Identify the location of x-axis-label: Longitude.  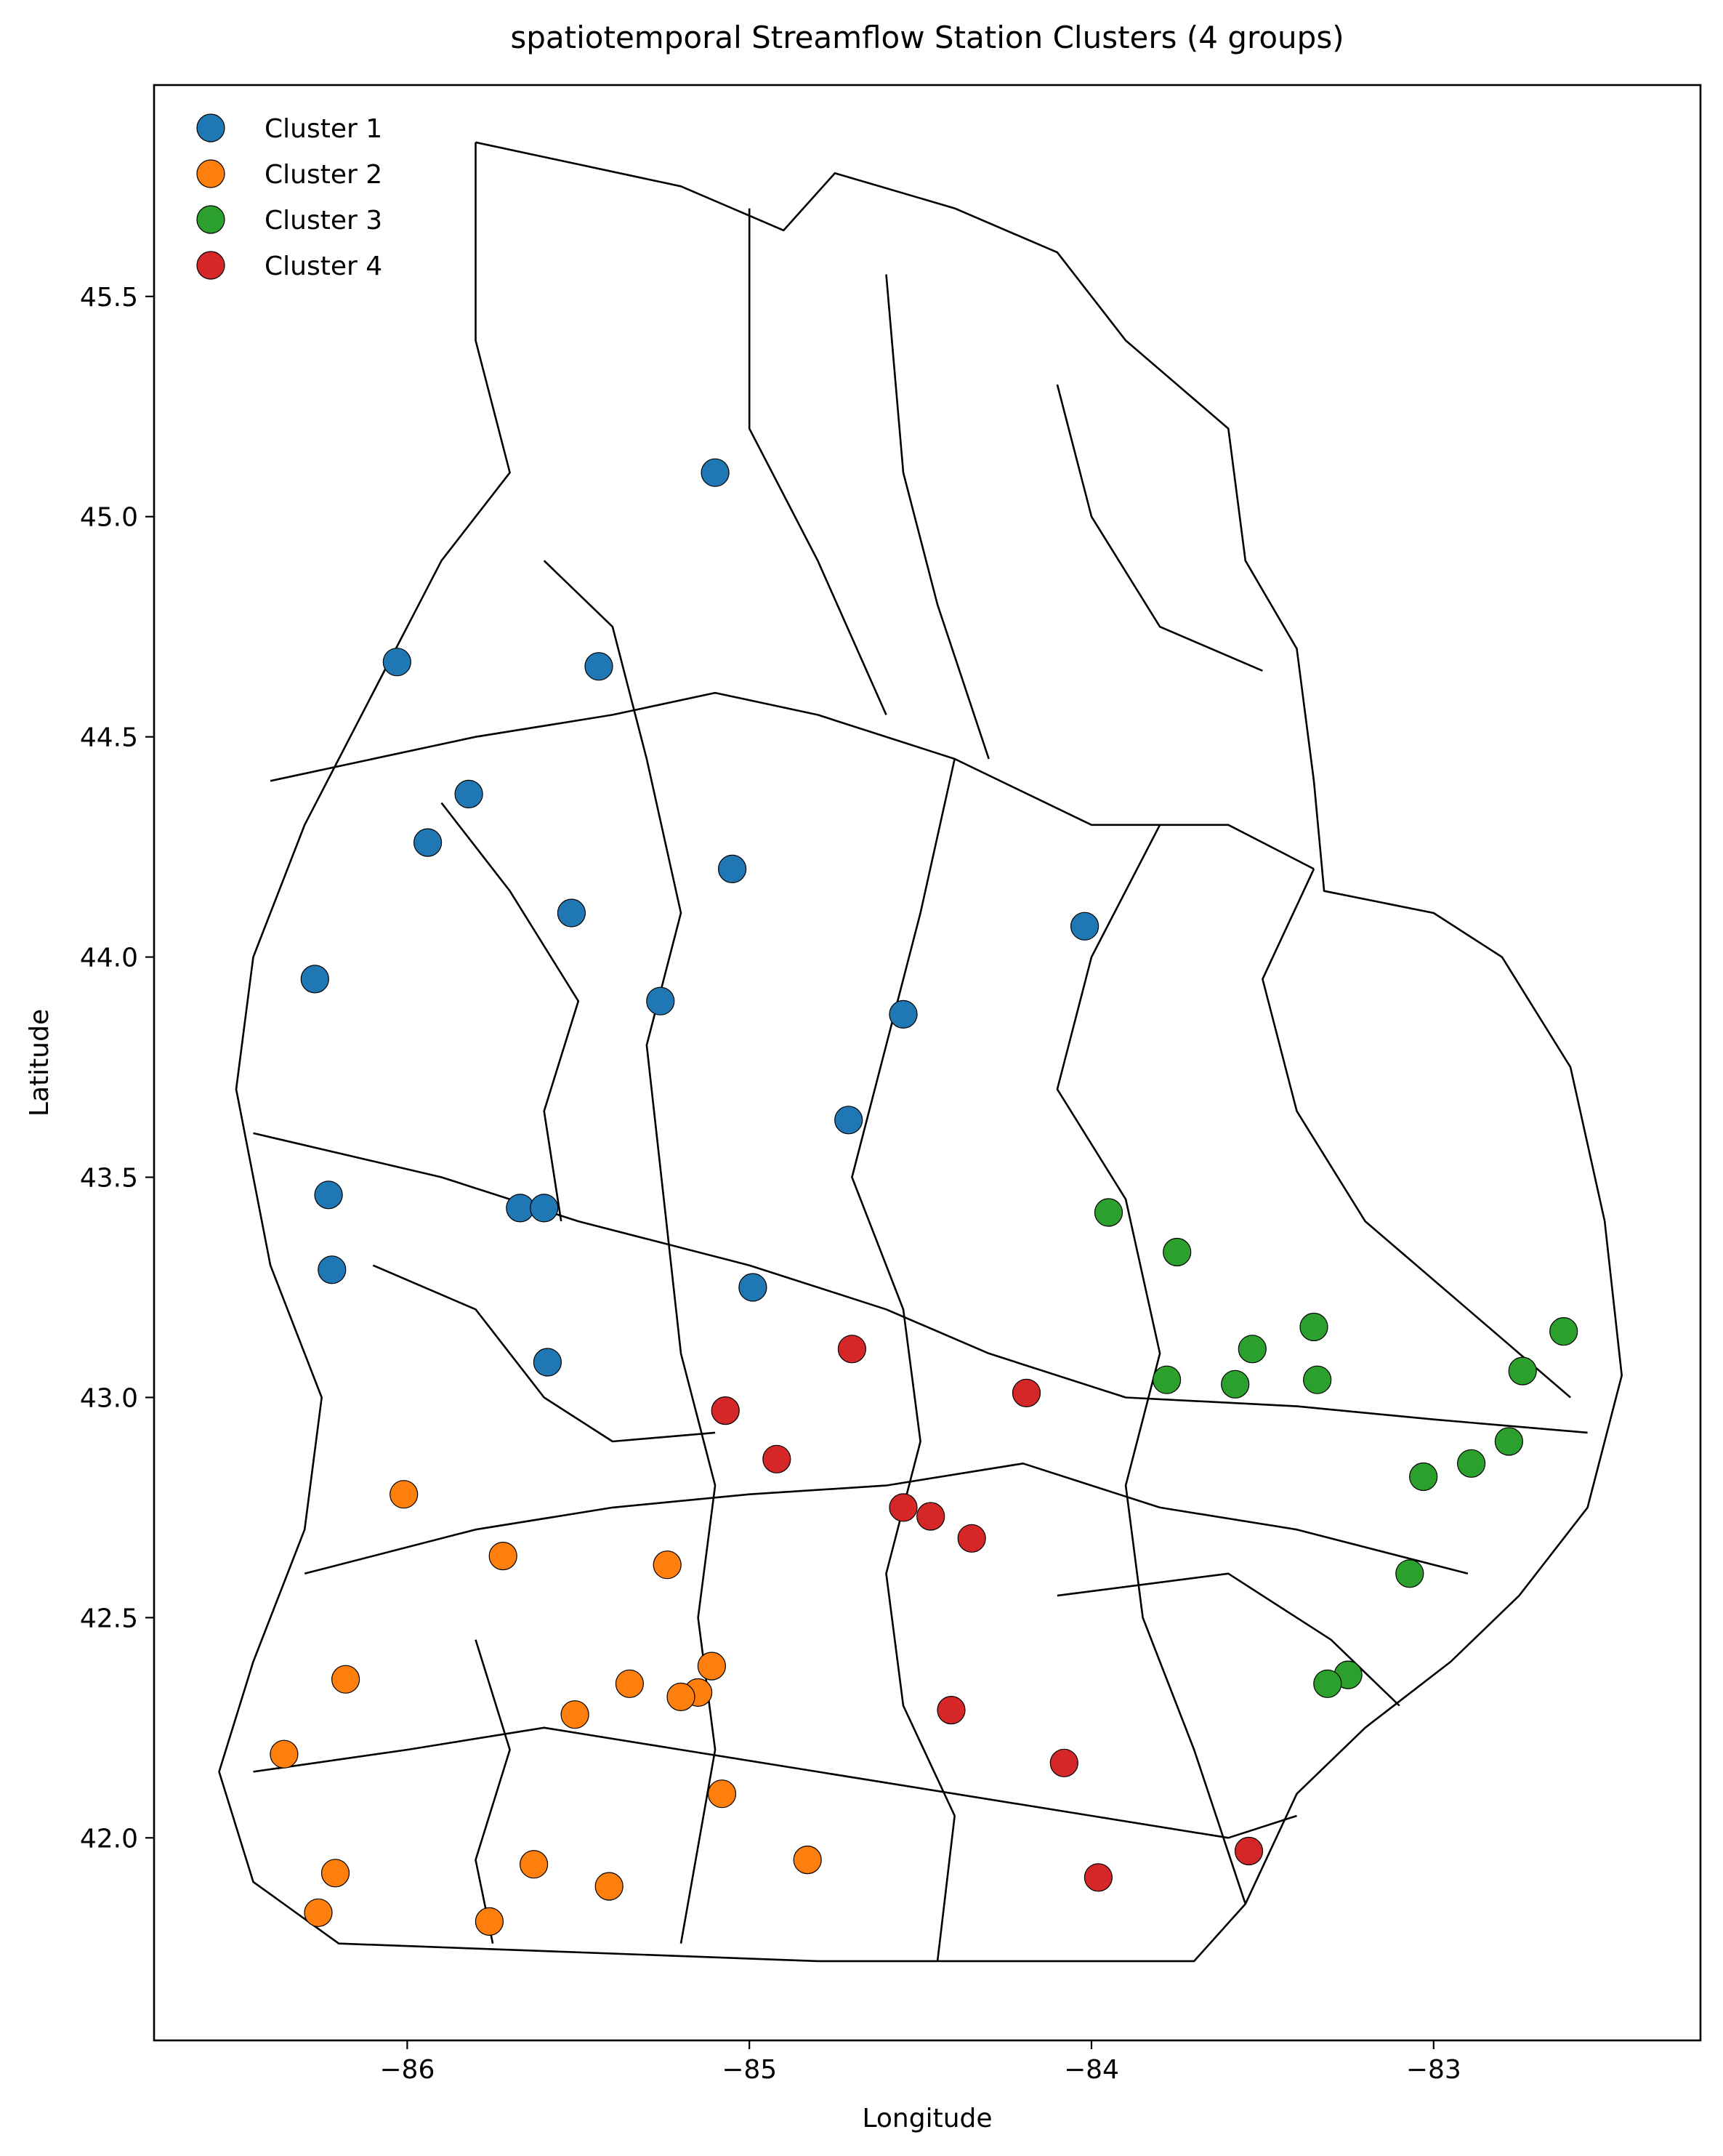
(927, 2118).